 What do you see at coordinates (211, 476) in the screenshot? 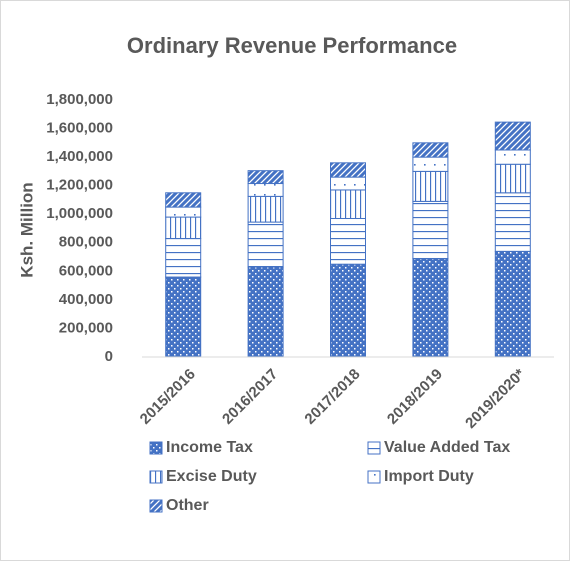
I see `legend-label: Excise Duty` at bounding box center [211, 476].